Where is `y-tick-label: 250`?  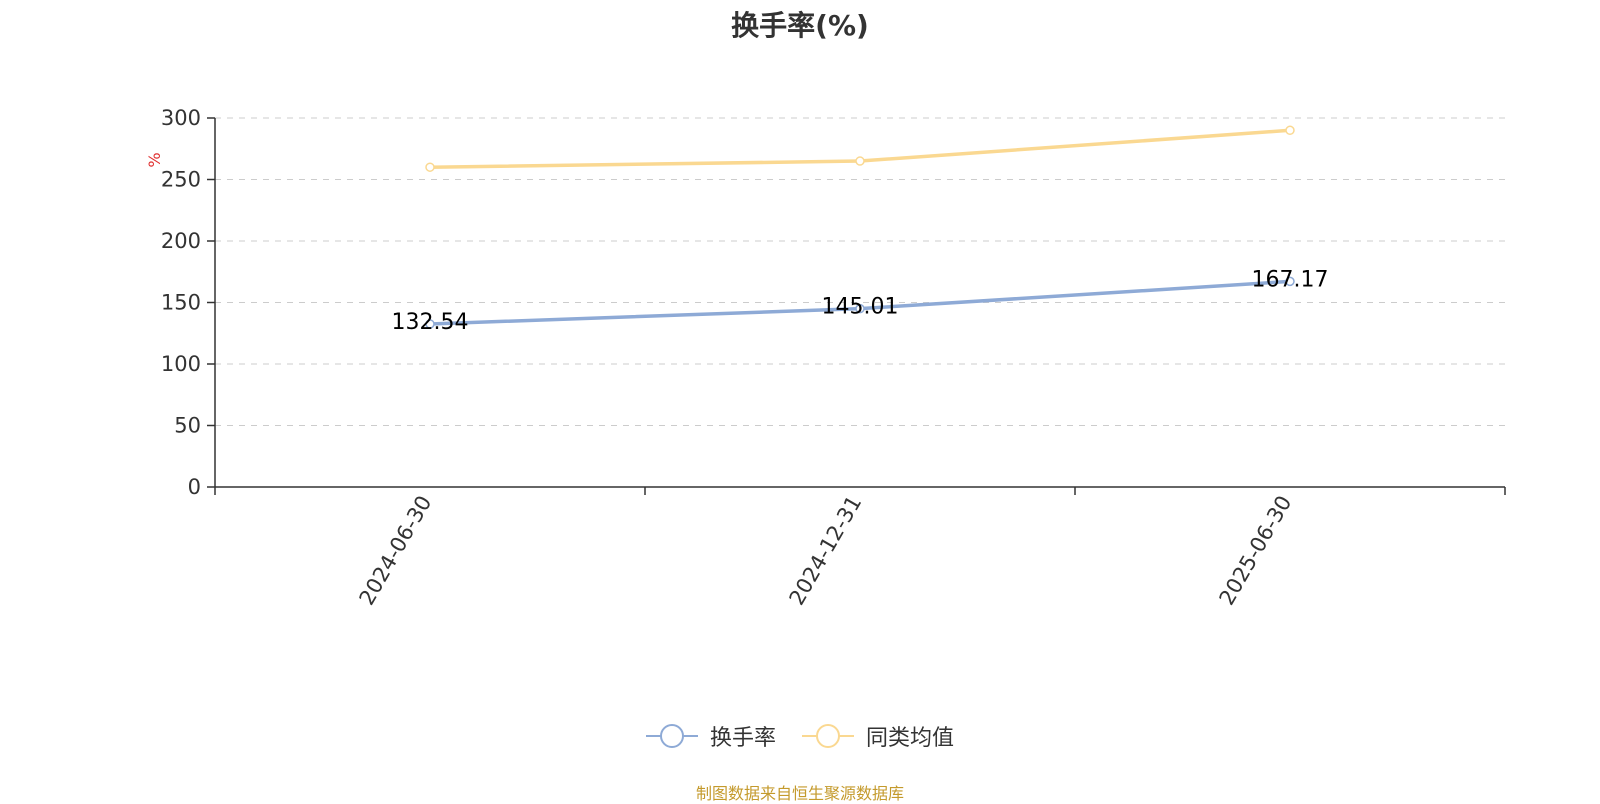 y-tick-label: 250 is located at coordinates (181, 180).